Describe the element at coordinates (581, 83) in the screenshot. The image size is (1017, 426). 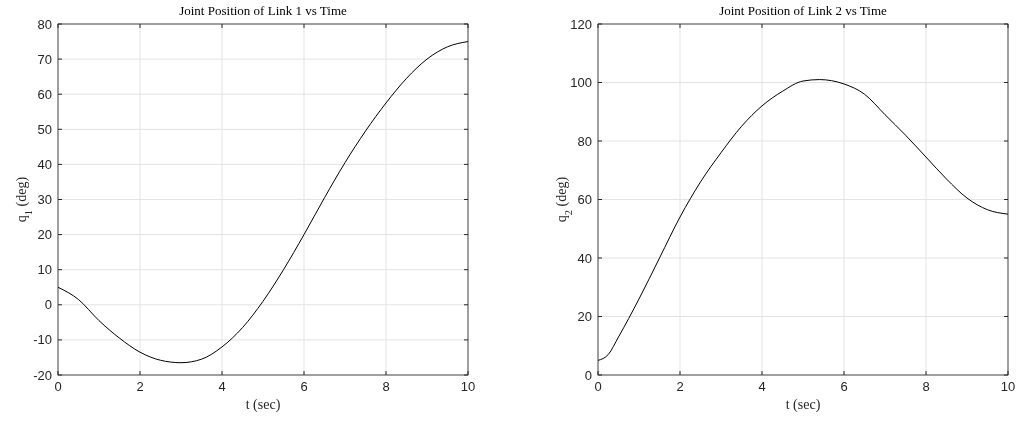
I see `y-tick-label: 100` at that location.